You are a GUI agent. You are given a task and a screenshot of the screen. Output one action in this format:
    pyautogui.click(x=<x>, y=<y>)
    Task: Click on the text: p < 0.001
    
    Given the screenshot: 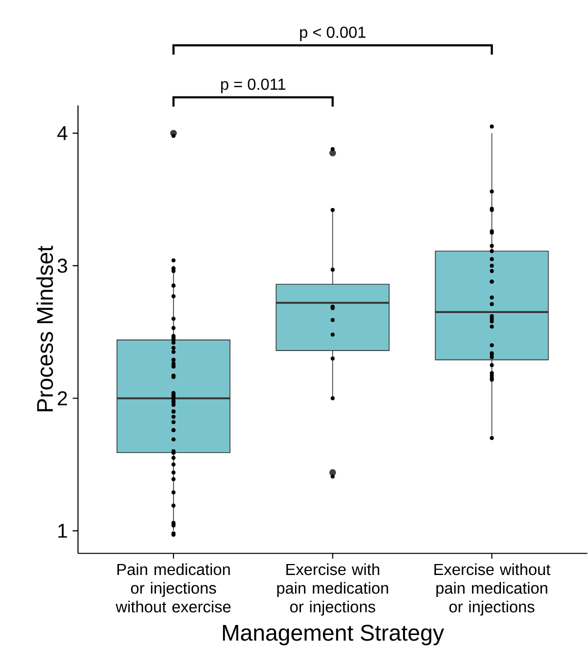 What is the action you would take?
    pyautogui.click(x=333, y=34)
    